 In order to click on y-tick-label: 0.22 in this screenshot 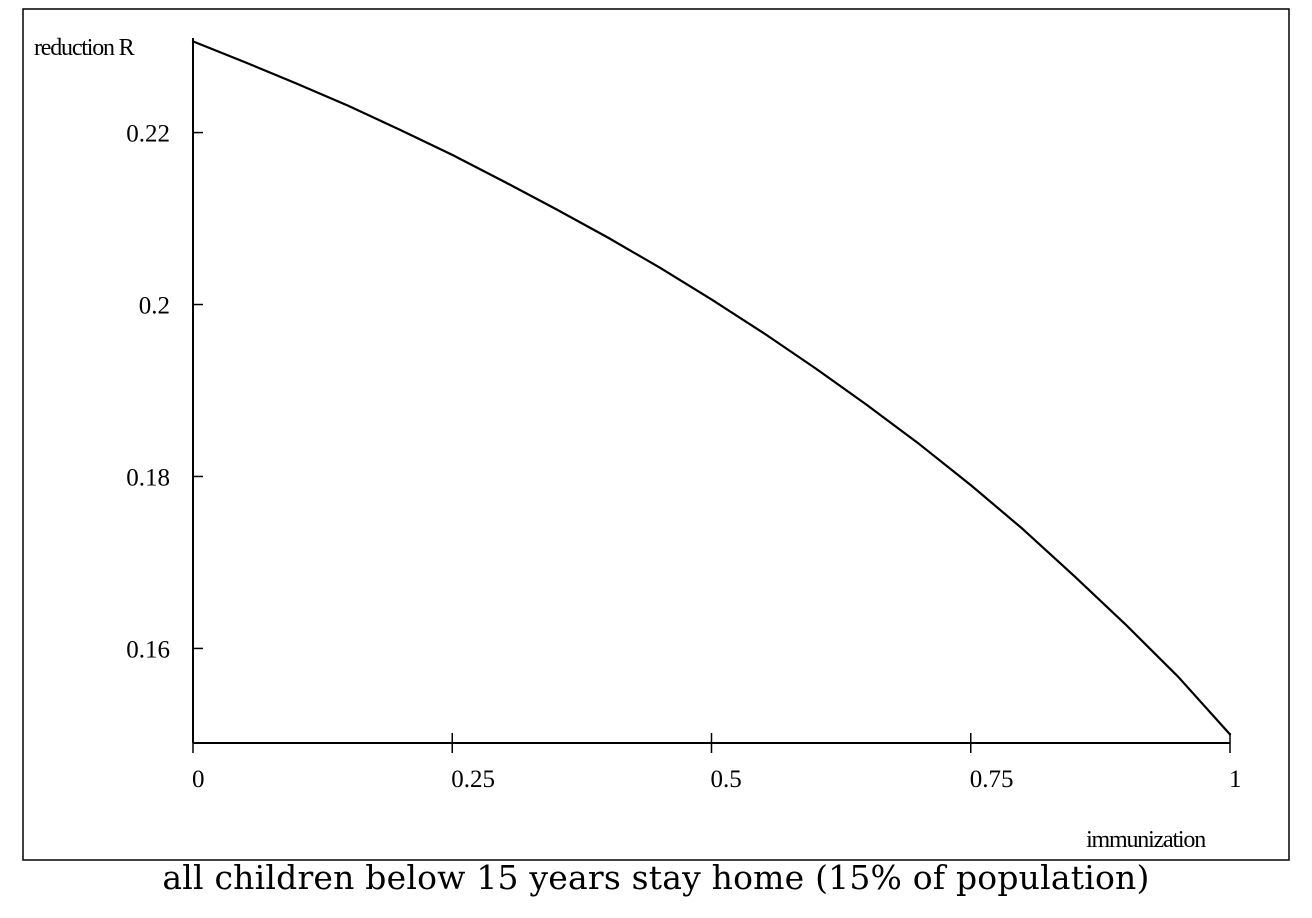, I will do `click(148, 134)`.